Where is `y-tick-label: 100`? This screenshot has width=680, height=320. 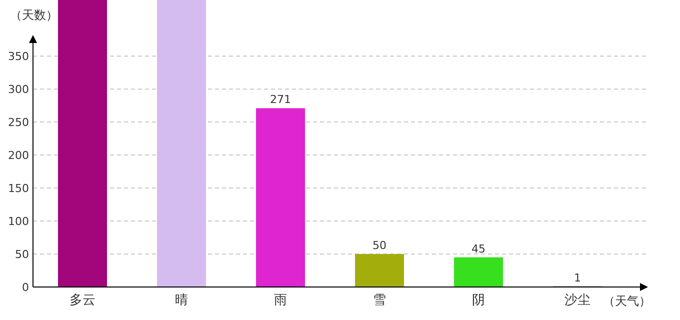 y-tick-label: 100 is located at coordinates (18, 221).